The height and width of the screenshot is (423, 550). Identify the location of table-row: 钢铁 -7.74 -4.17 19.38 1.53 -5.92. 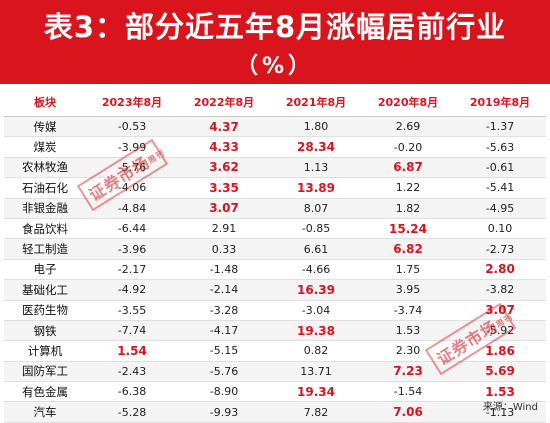
(275, 331).